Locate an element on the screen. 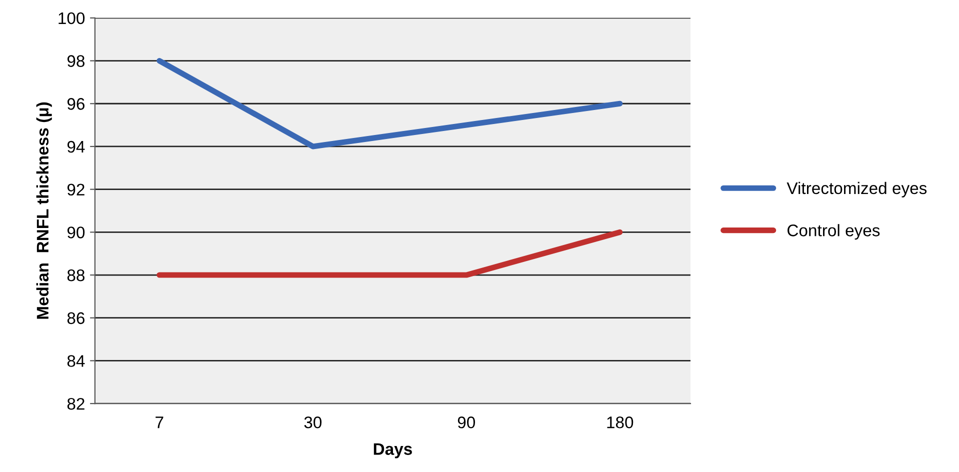  x-axis-title: Days is located at coordinates (393, 450).